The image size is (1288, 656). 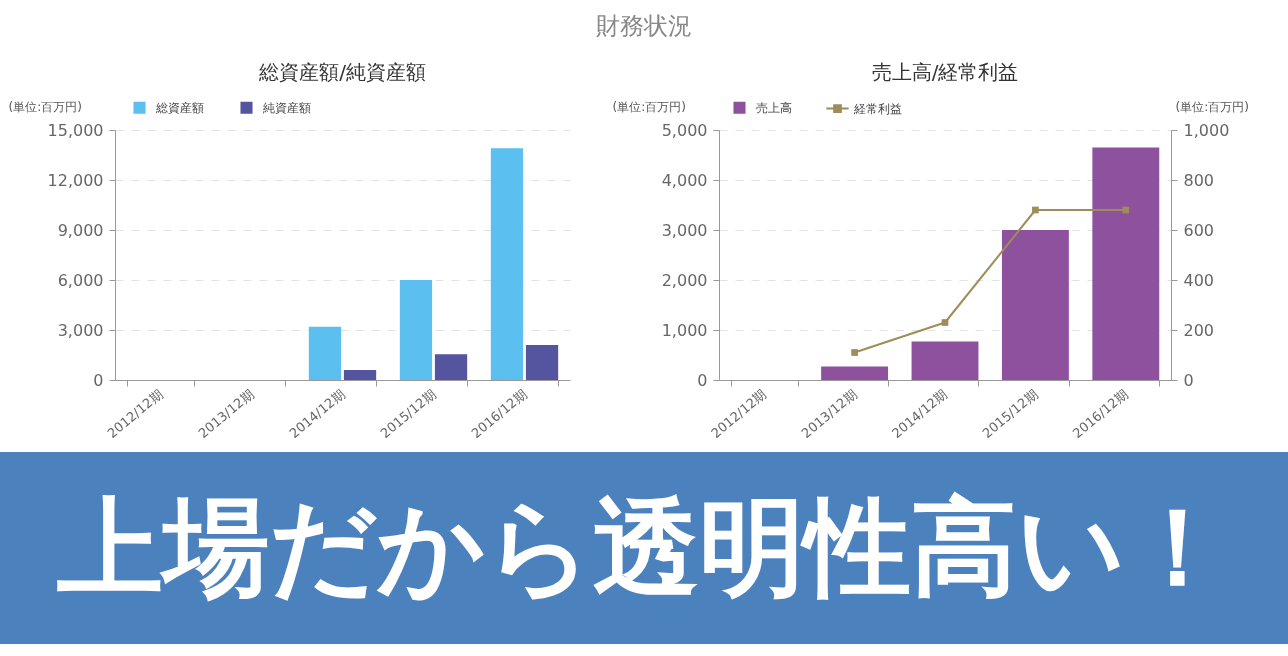 What do you see at coordinates (945, 72) in the screenshot?
I see `chart-title: 売上高/経常利益` at bounding box center [945, 72].